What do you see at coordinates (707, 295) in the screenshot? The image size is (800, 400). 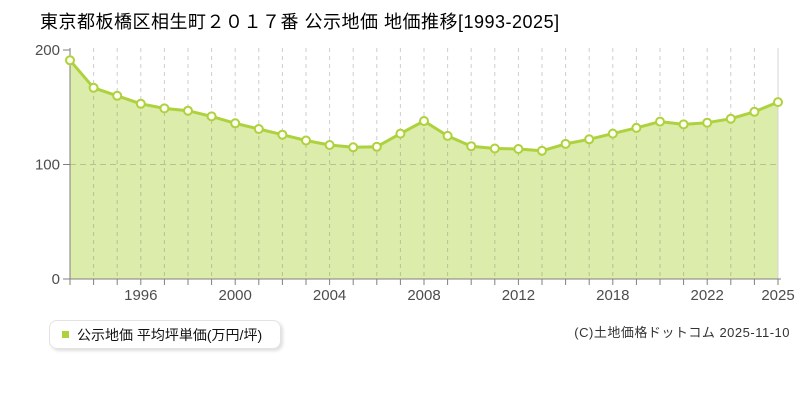 I see `x-tick-label: 2022` at bounding box center [707, 295].